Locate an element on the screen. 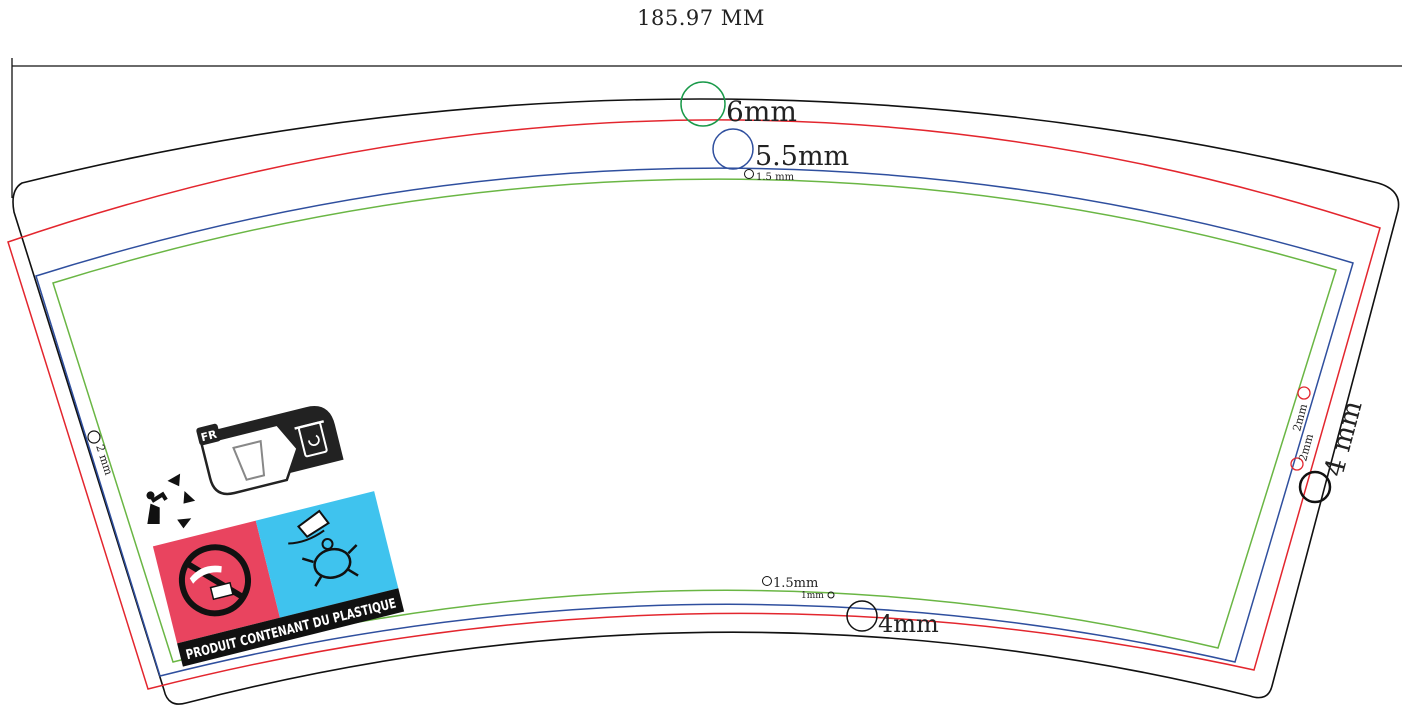 This screenshot has height=709, width=1402. marker-1-5mm-bottom-circle is located at coordinates (767, 581).